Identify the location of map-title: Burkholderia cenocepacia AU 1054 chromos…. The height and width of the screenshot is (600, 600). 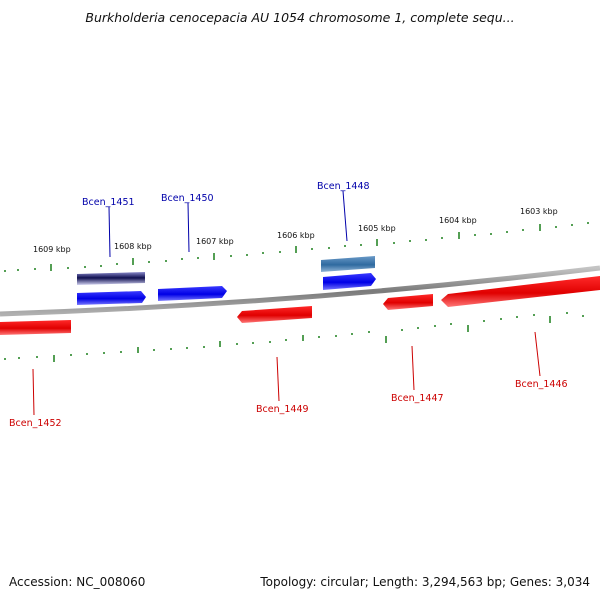
(299, 17).